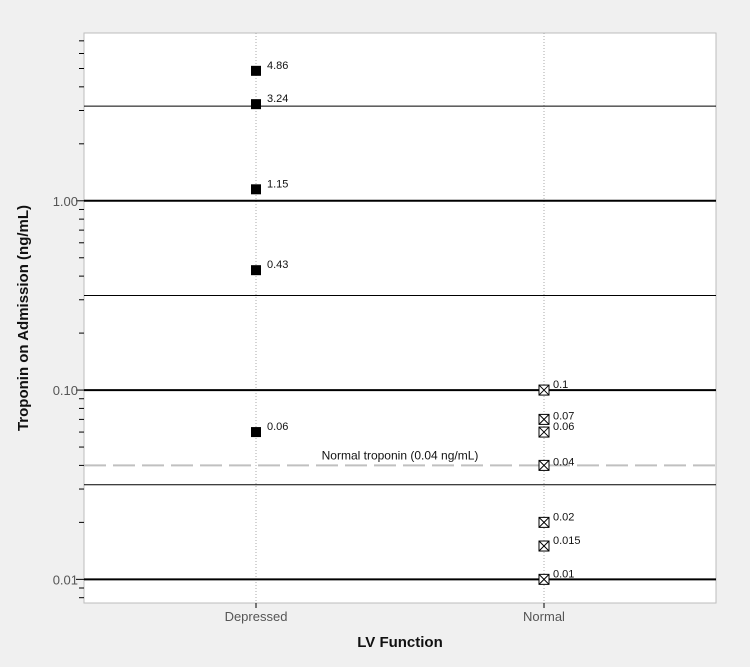  Describe the element at coordinates (256, 616) in the screenshot. I see `x-tick-label: Depressed` at that location.